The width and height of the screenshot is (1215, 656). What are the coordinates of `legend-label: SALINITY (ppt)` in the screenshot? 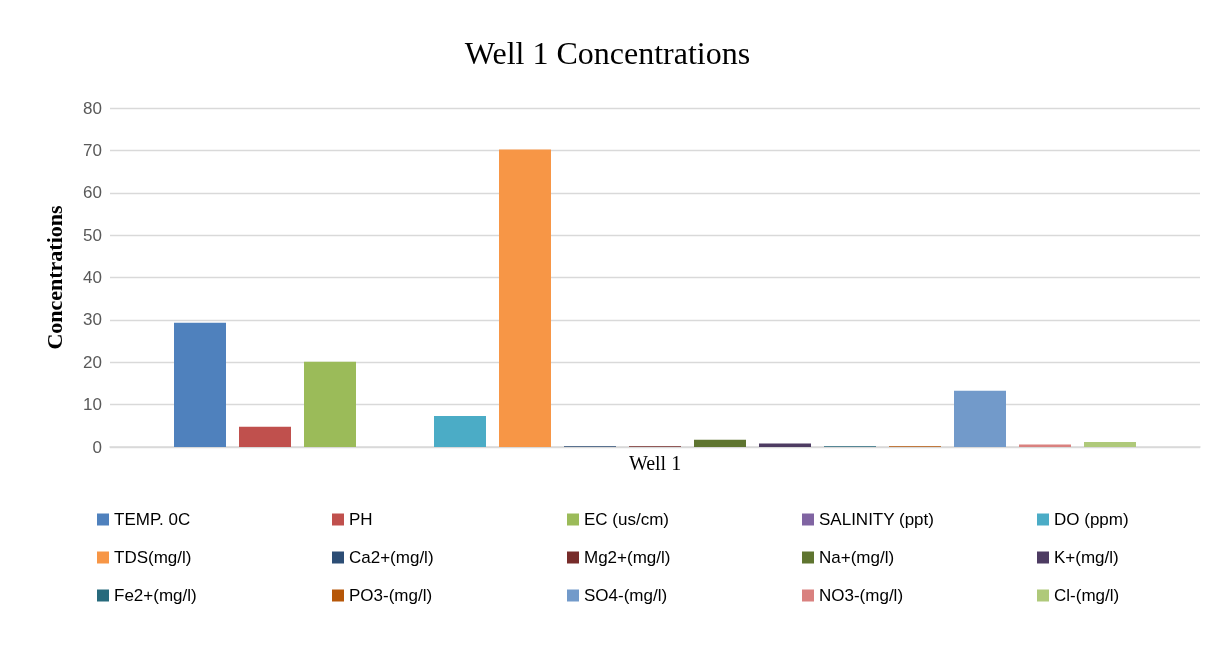 It's located at (876, 519).